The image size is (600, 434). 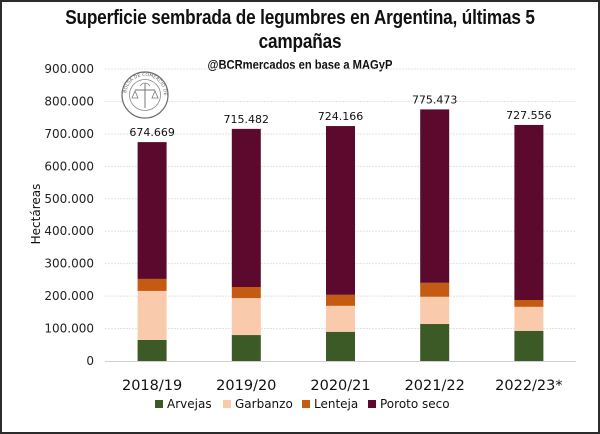 I want to click on y-tick-label: 600.000, so click(x=69, y=166).